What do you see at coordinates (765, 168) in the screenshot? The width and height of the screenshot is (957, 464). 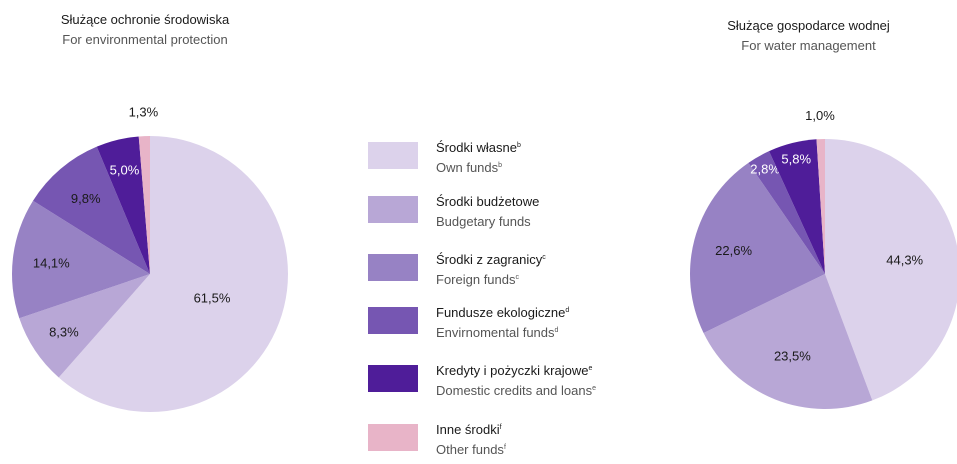 I see `pie-label-fundusze-ekologiczne: 2,8%` at bounding box center [765, 168].